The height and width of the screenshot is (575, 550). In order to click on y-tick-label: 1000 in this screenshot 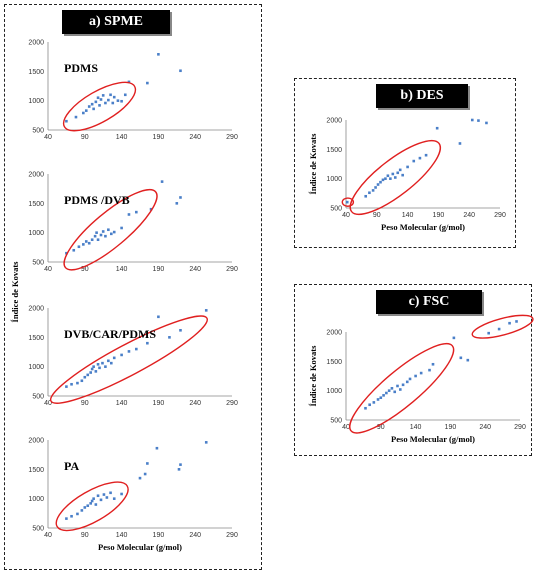, I will do `click(36, 367)`.